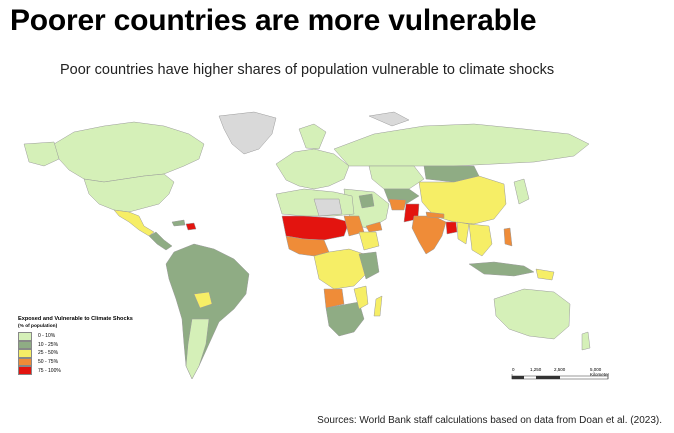 The width and height of the screenshot is (674, 433). What do you see at coordinates (451, 228) in the screenshot?
I see `region-bangladesh` at bounding box center [451, 228].